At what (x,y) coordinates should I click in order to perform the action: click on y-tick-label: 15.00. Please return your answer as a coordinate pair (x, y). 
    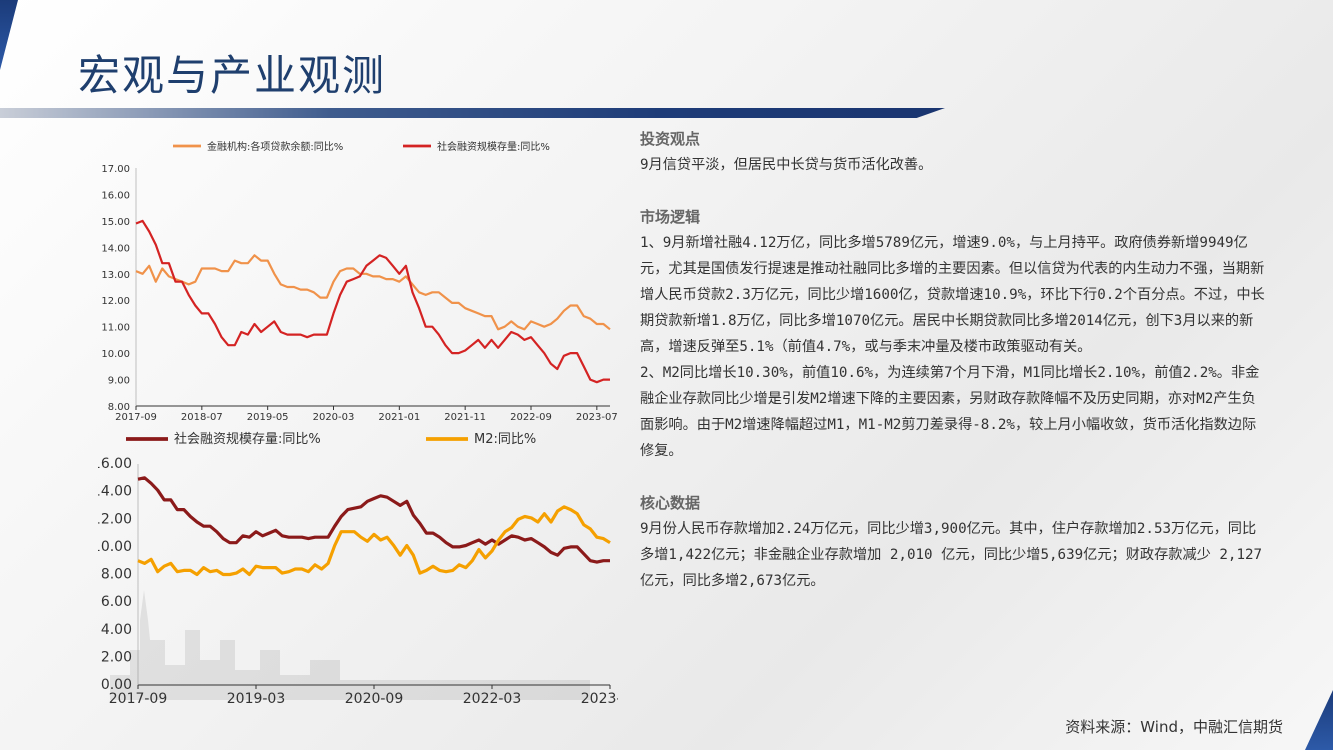
    Looking at the image, I should click on (115, 222).